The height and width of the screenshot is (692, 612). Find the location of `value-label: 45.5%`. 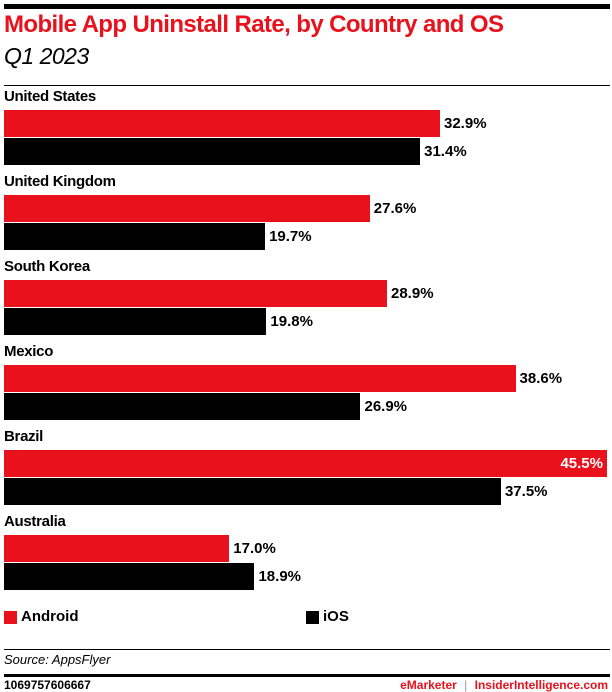

value-label: 45.5% is located at coordinates (581, 463).